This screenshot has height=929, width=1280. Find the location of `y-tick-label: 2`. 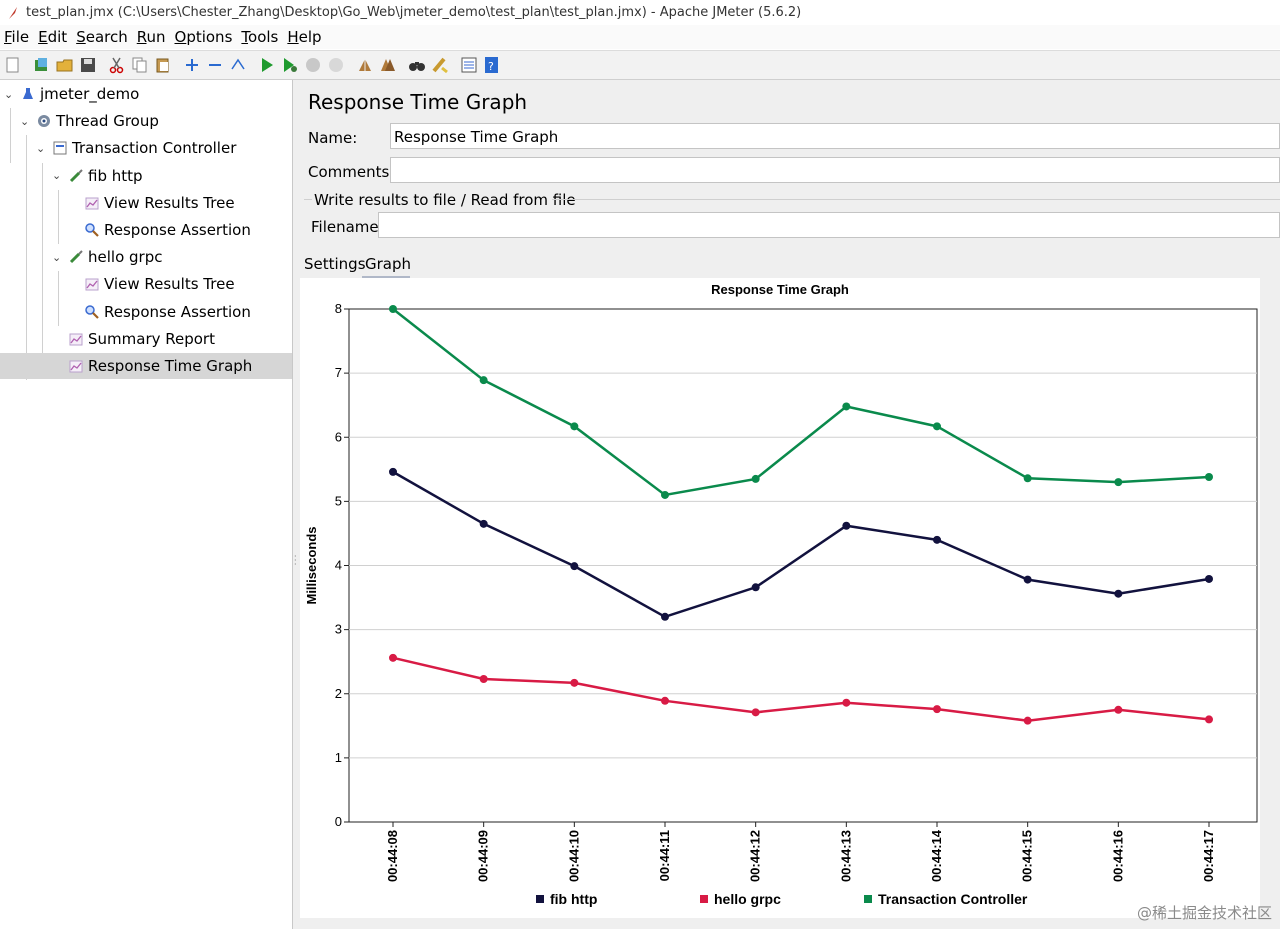

y-tick-label: 2 is located at coordinates (338, 693).